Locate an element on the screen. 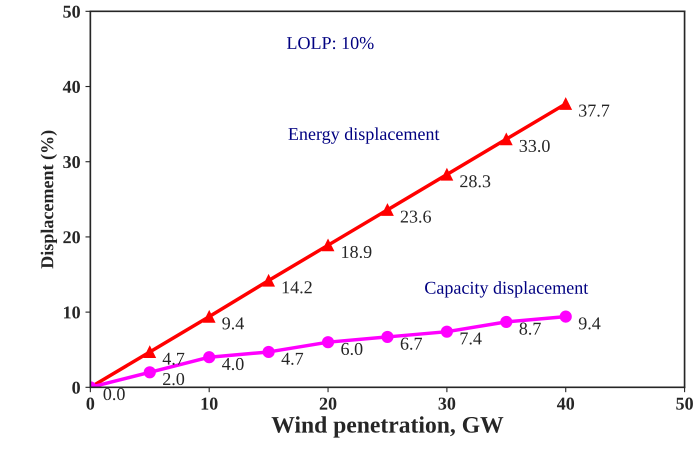 The width and height of the screenshot is (695, 453). data-label: 6.0 is located at coordinates (351, 349).